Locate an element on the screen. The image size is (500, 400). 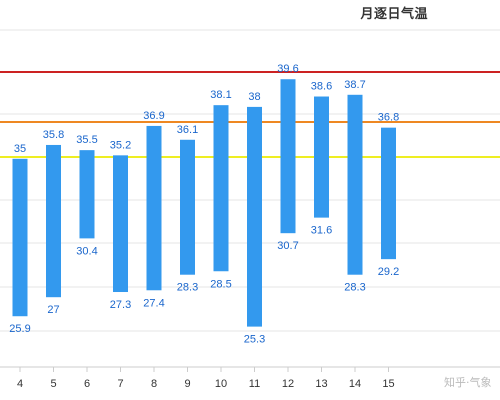
high-value-label: 39.6 is located at coordinates (287, 69).